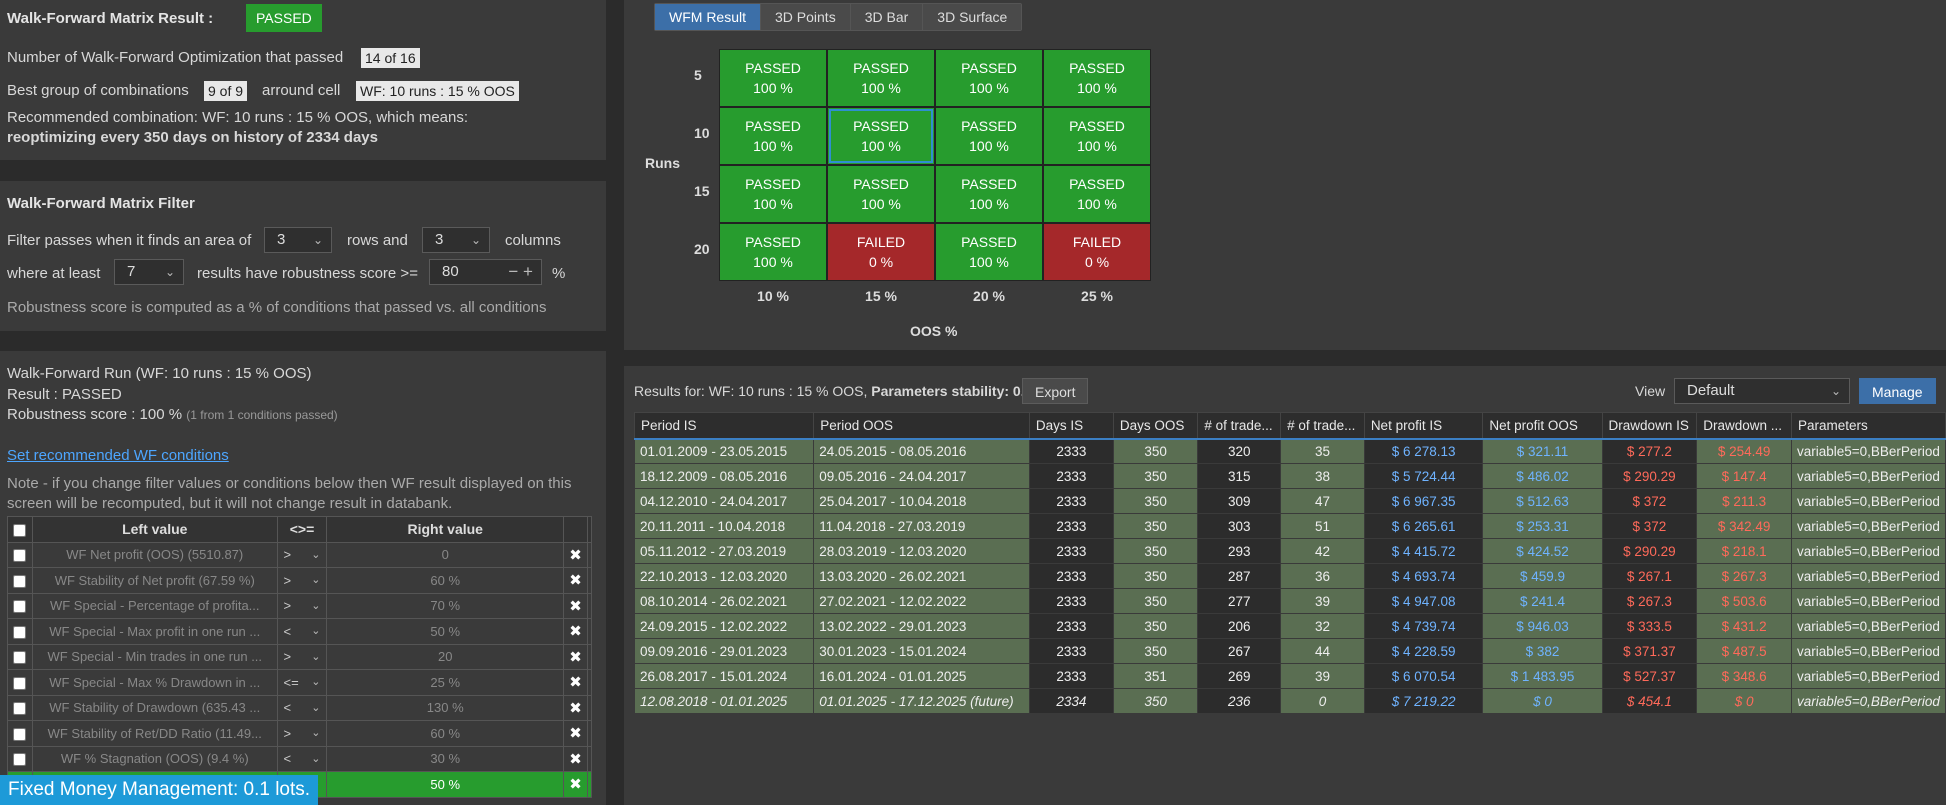  I want to click on select-all-checkbox, so click(20, 529).